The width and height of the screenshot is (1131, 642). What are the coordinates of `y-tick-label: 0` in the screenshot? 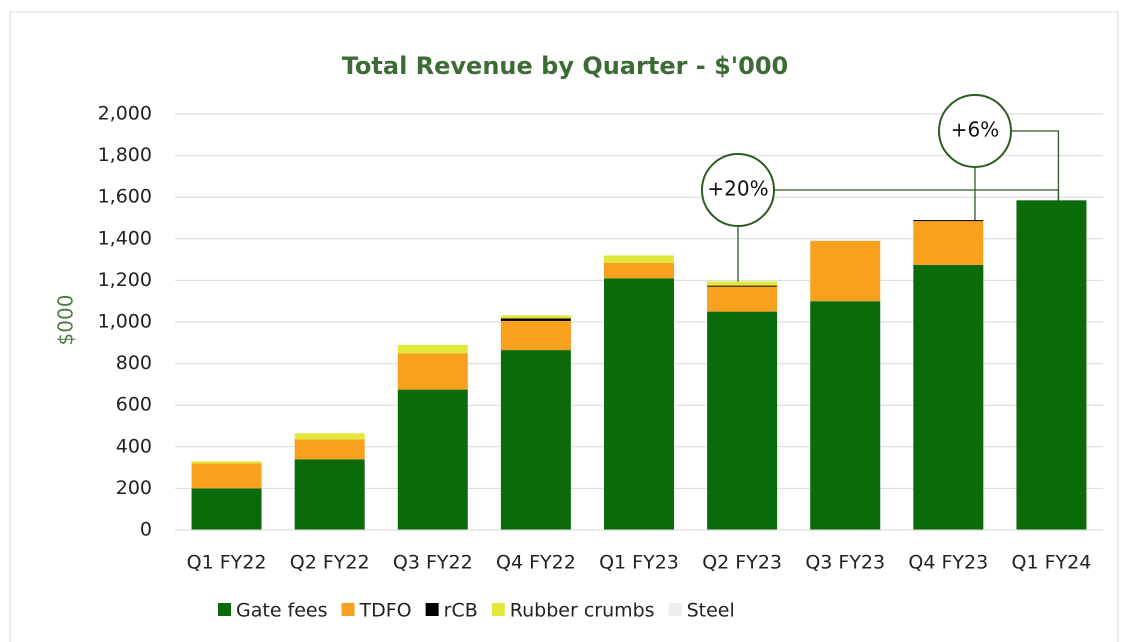 It's located at (146, 530).